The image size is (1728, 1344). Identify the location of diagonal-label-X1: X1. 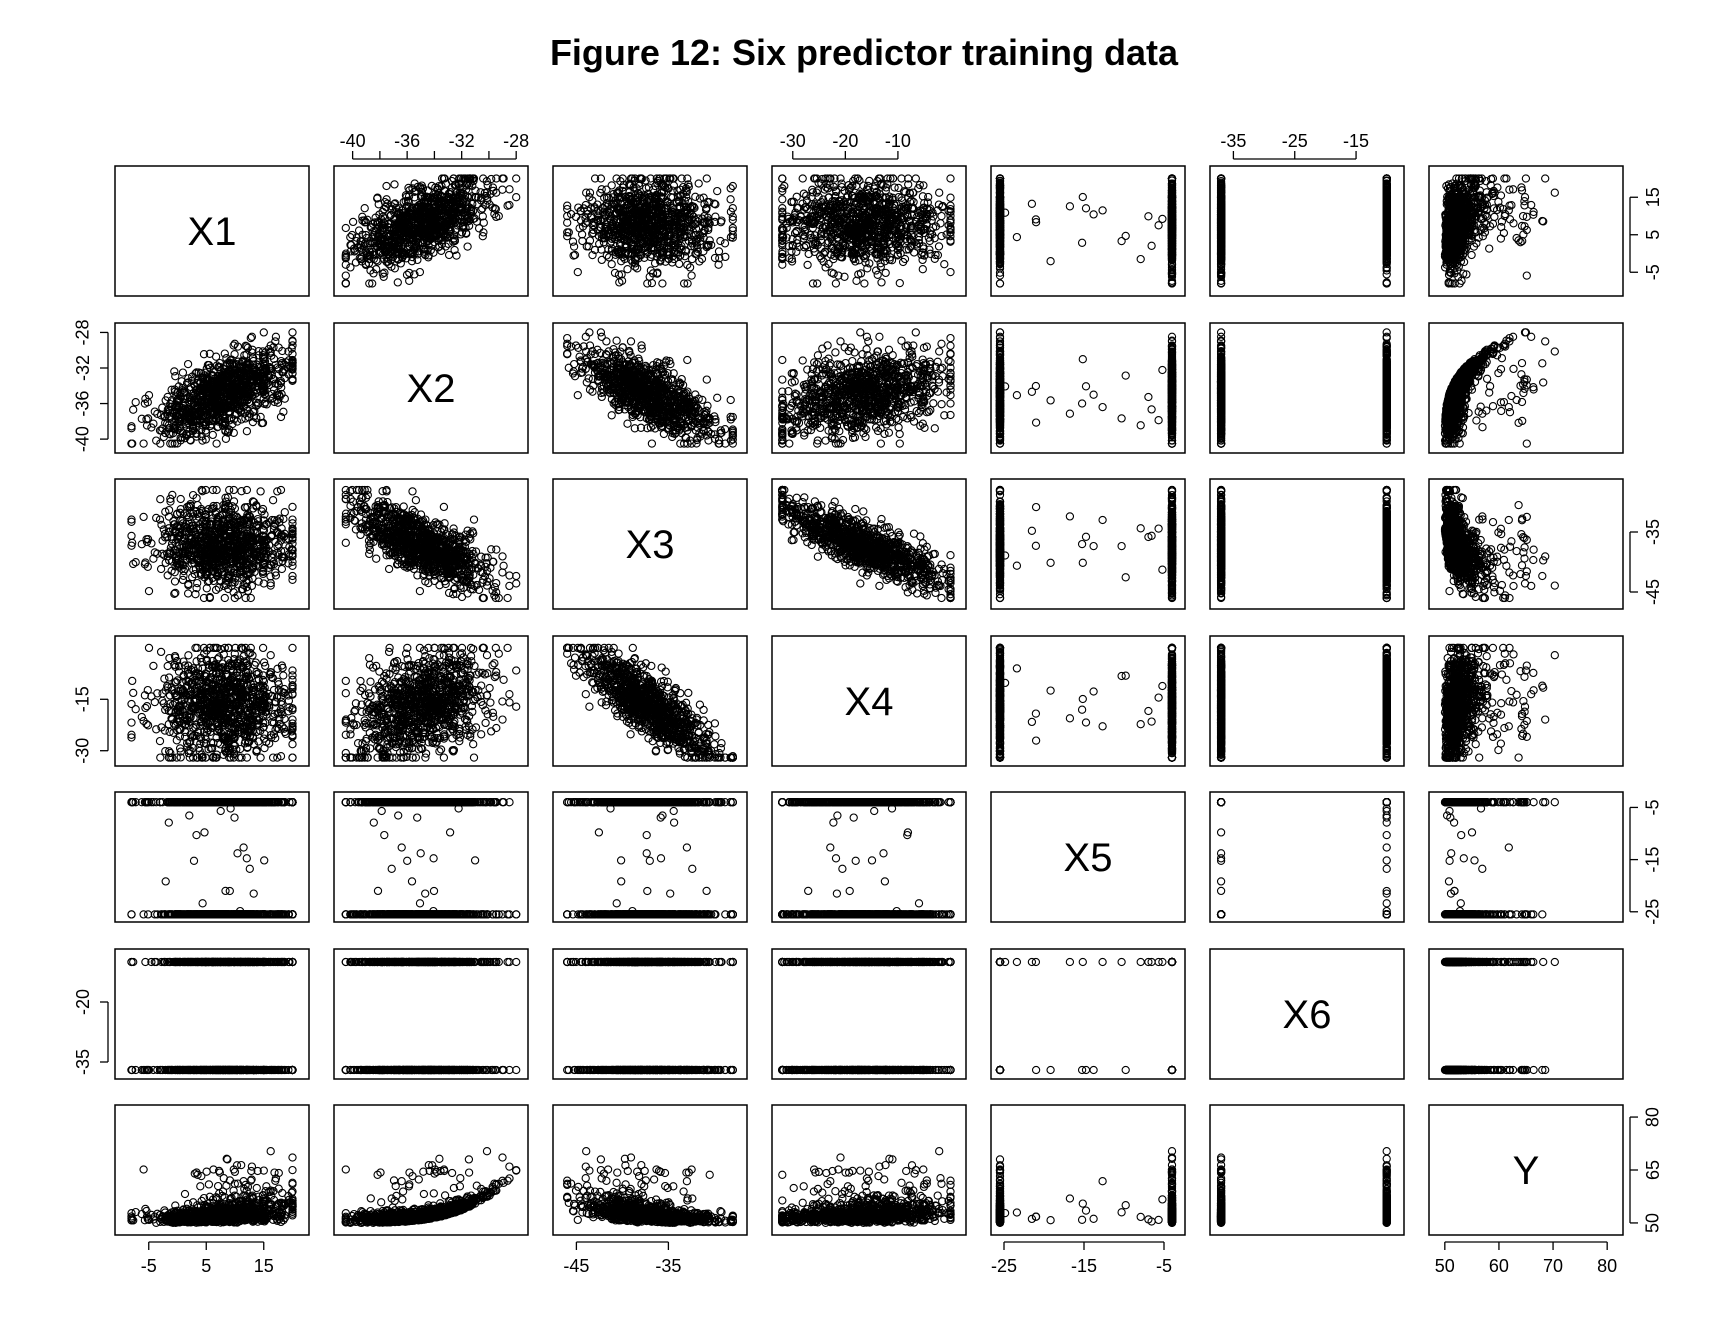
(212, 232).